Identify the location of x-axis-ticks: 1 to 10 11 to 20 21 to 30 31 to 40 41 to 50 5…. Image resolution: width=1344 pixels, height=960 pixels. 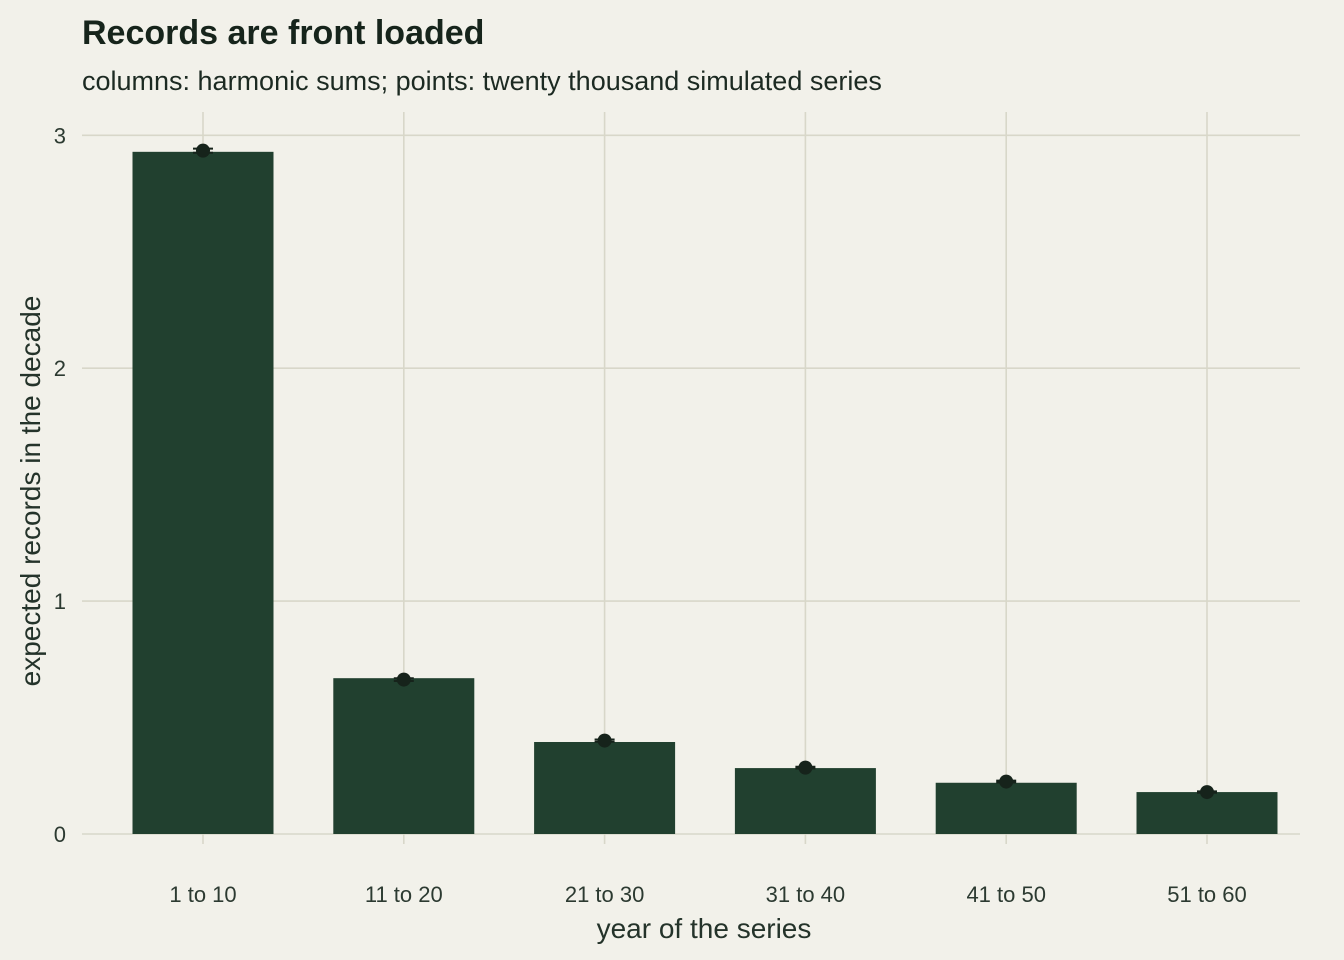
(707, 894).